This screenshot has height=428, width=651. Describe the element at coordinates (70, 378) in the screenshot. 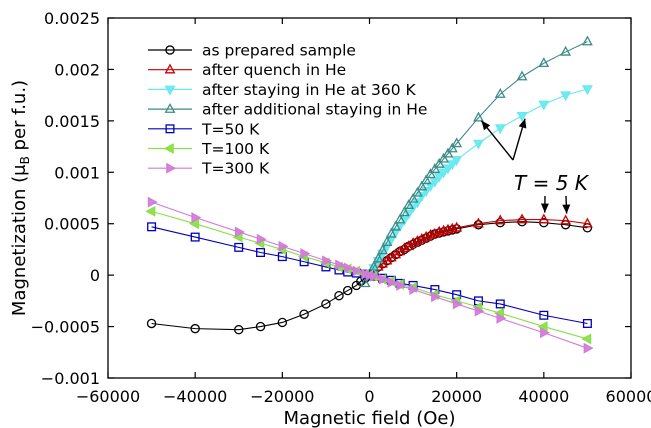

I see `y-tick-label: −0.001` at that location.